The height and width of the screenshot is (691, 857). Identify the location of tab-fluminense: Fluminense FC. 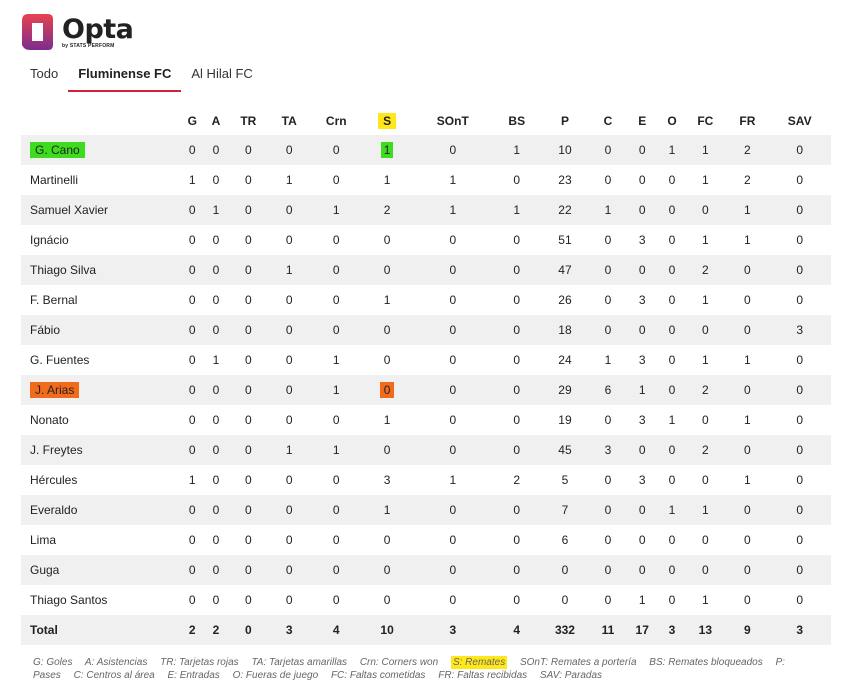
(125, 77).